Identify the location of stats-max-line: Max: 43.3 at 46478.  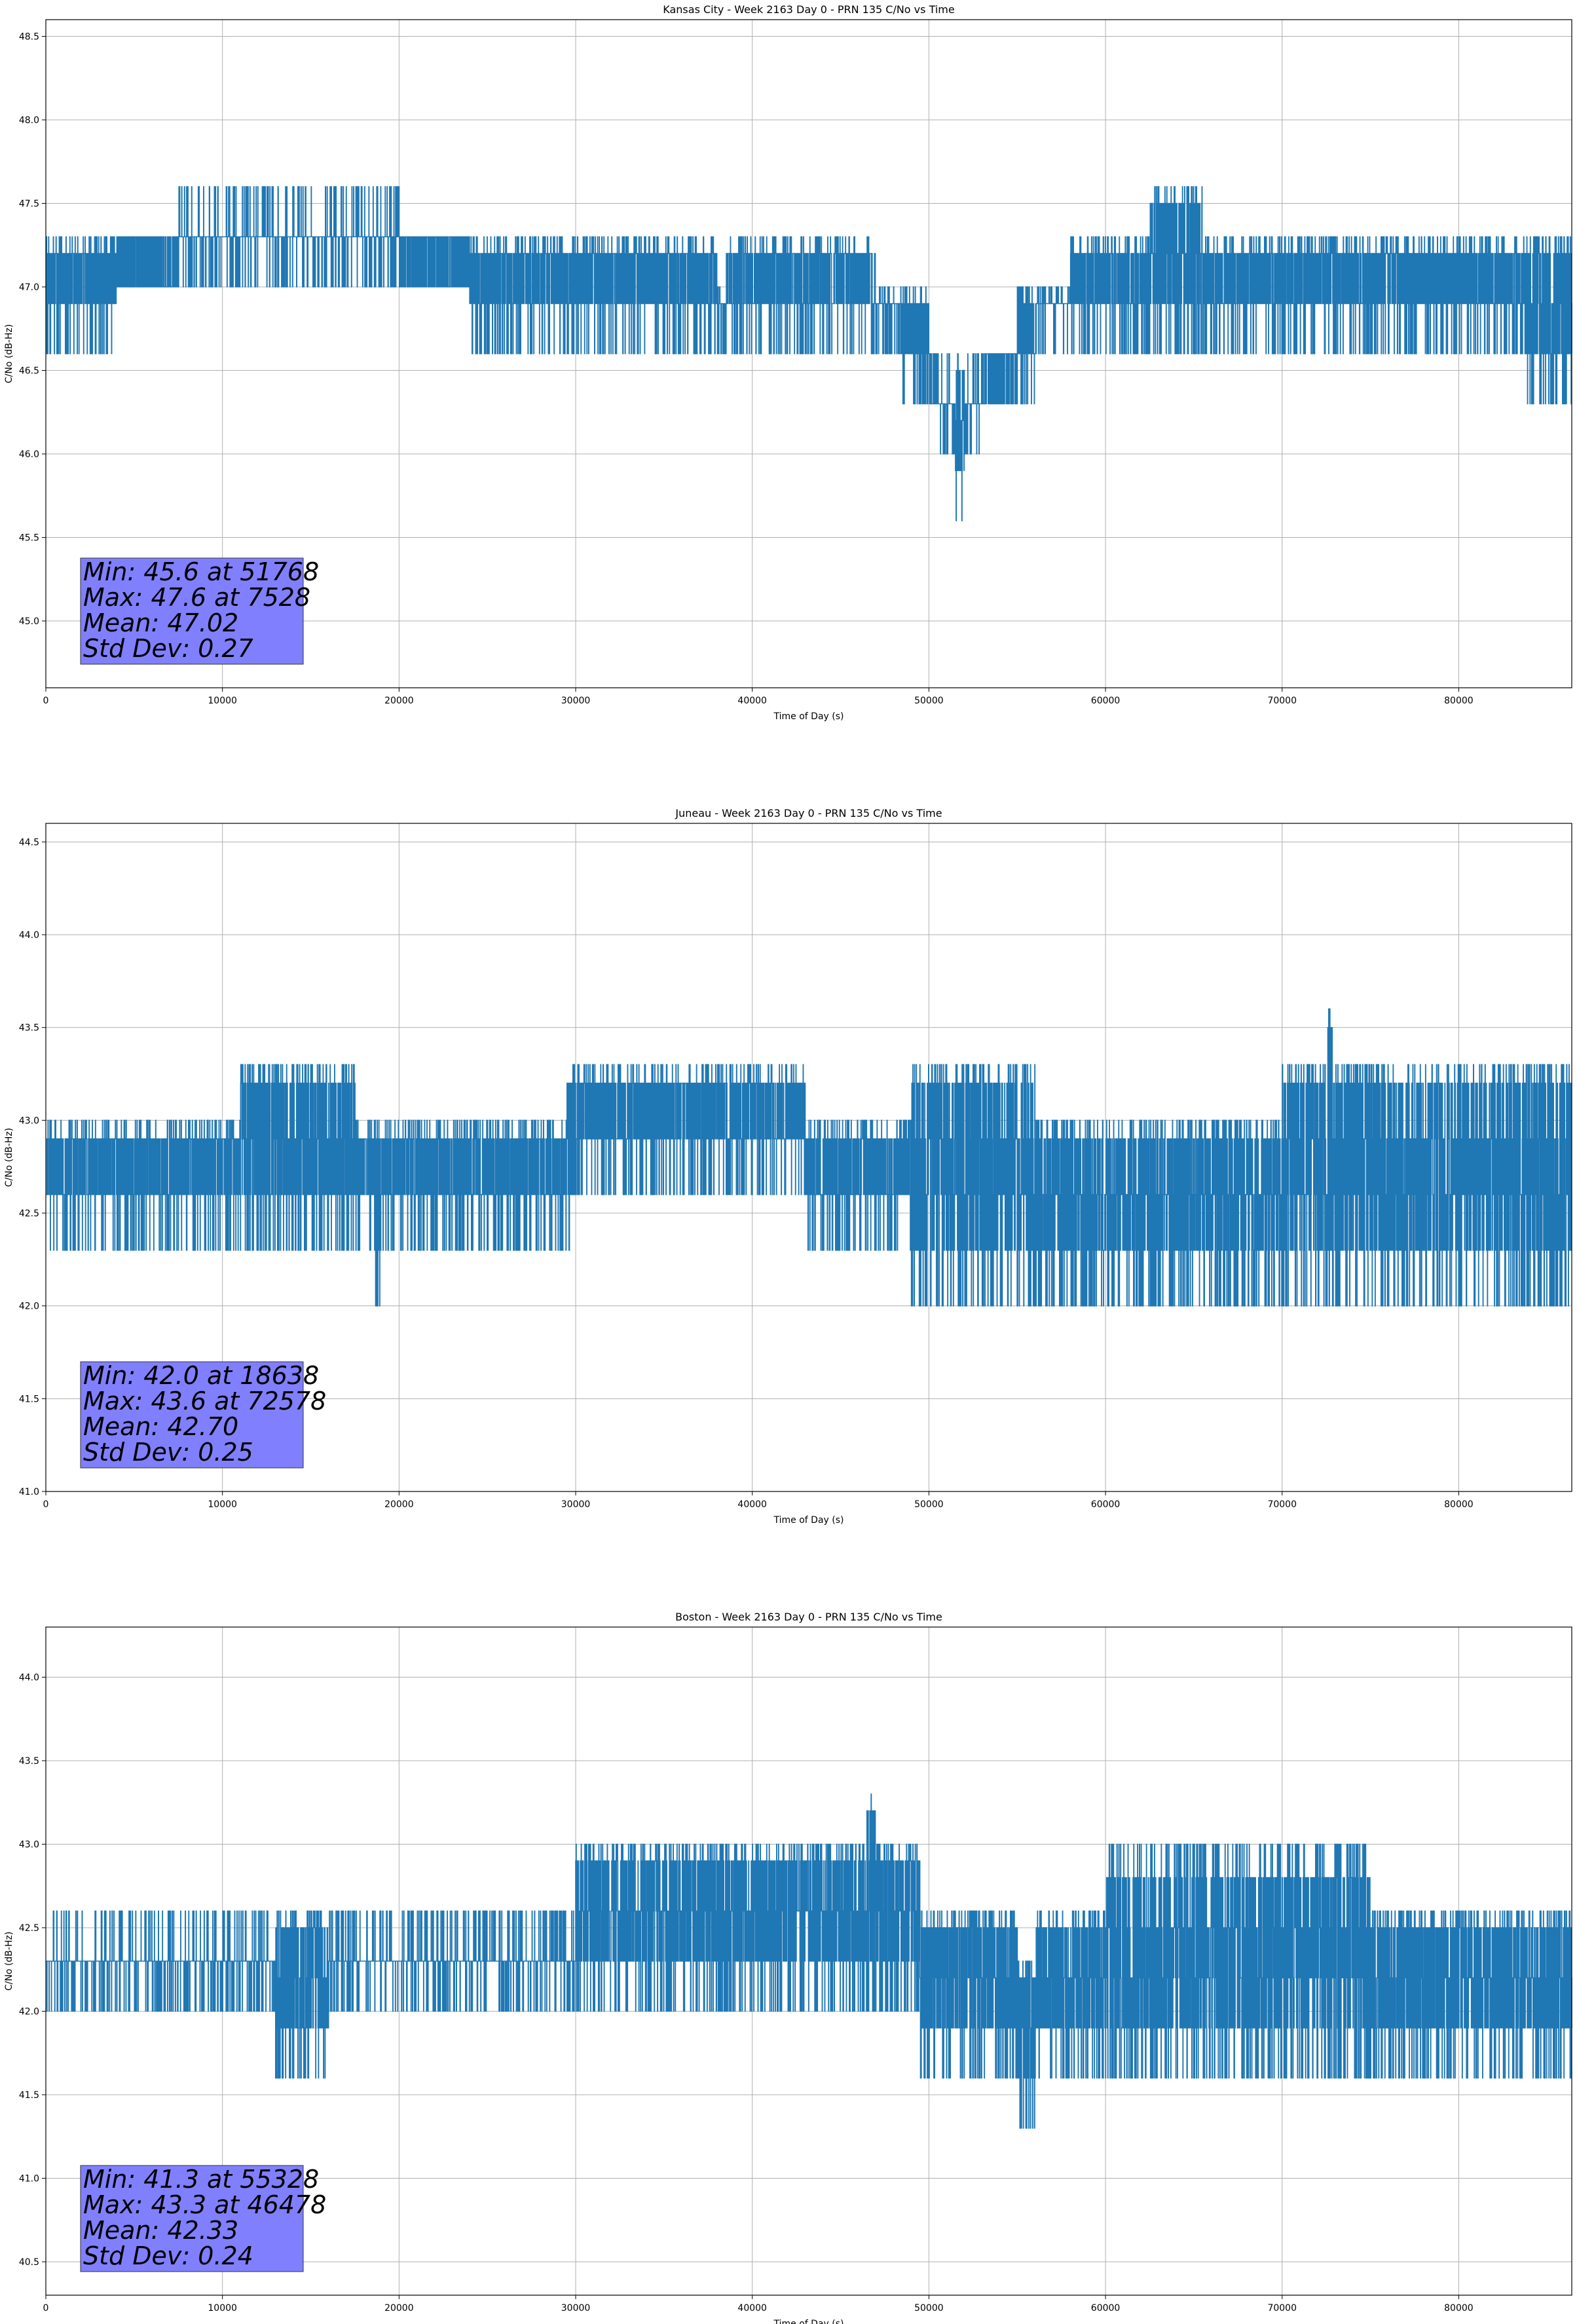
(204, 2204).